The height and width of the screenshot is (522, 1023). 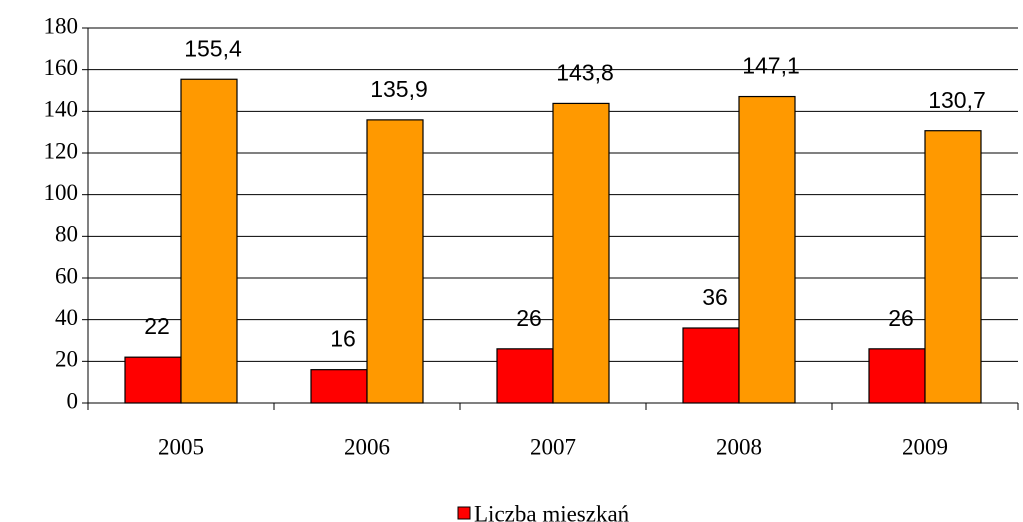 I want to click on data-label: 22, so click(x=157, y=326).